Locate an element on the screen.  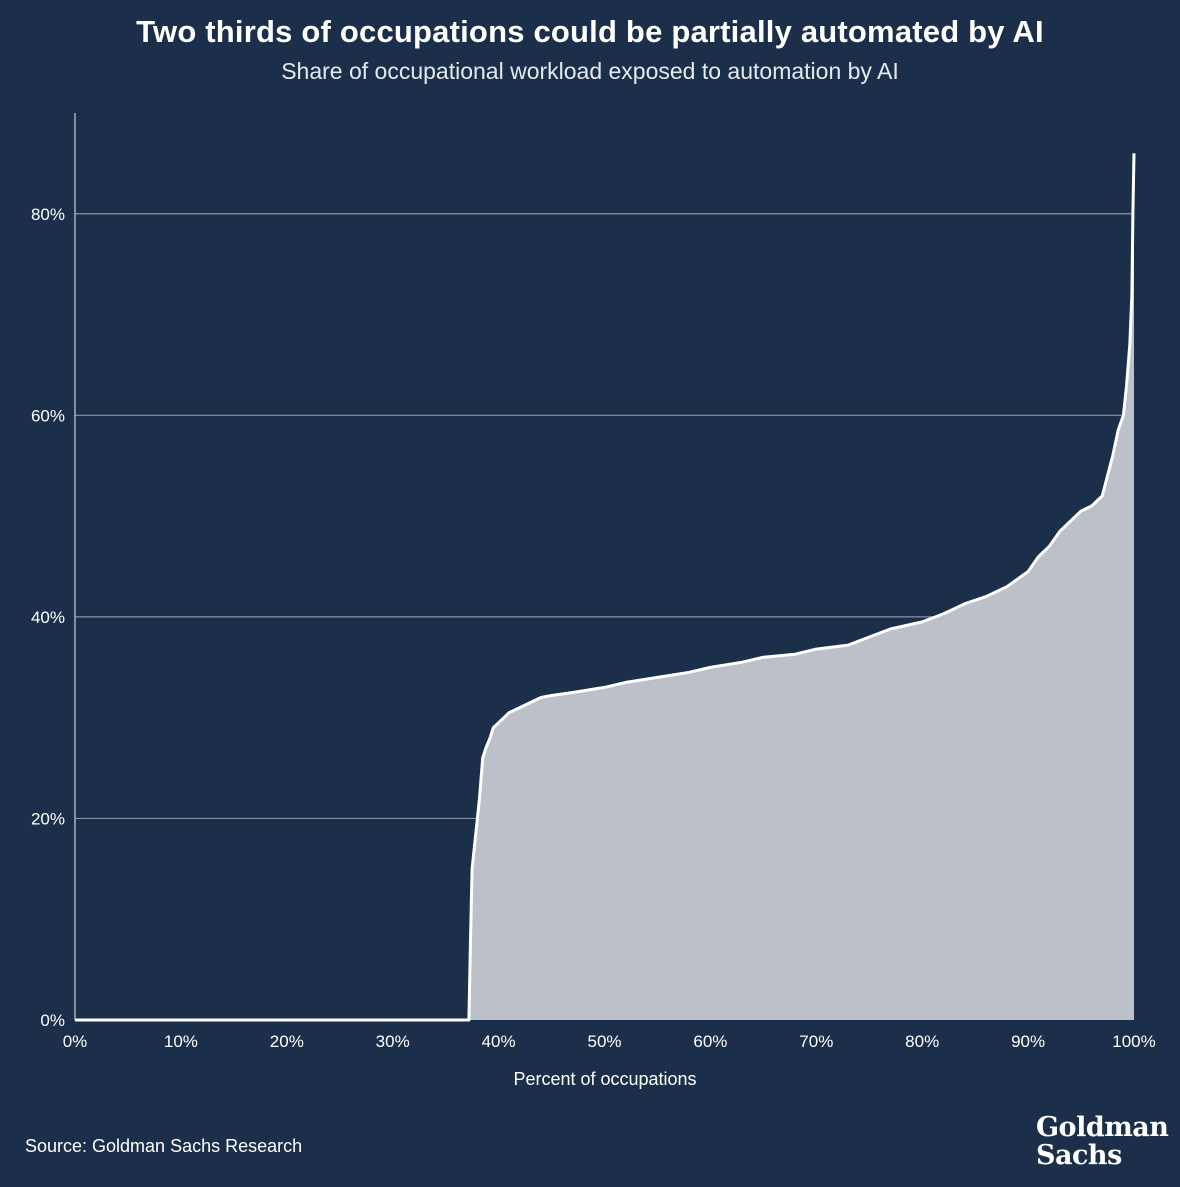
x-tick-label: 40% is located at coordinates (499, 1041).